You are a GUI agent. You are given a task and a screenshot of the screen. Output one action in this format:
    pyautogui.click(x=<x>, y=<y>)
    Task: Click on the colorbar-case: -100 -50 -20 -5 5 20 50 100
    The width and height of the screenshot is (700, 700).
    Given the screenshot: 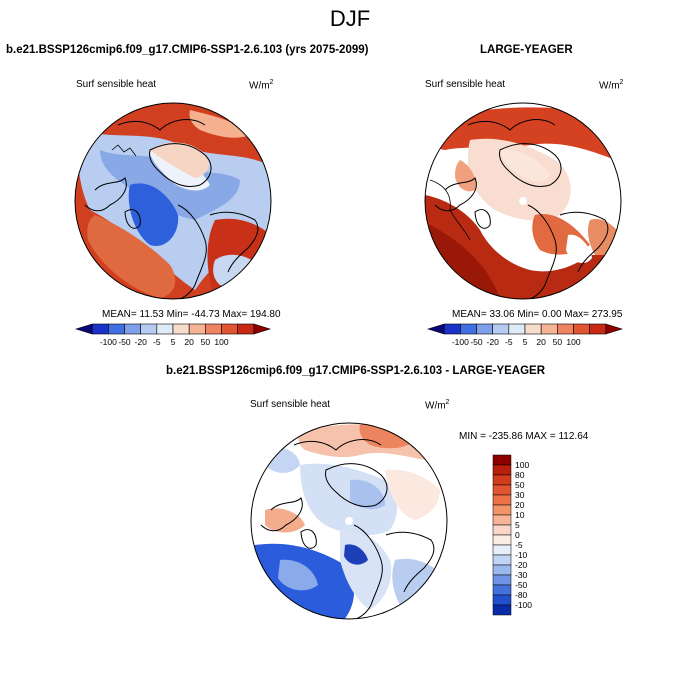 What is the action you would take?
    pyautogui.click(x=173, y=335)
    